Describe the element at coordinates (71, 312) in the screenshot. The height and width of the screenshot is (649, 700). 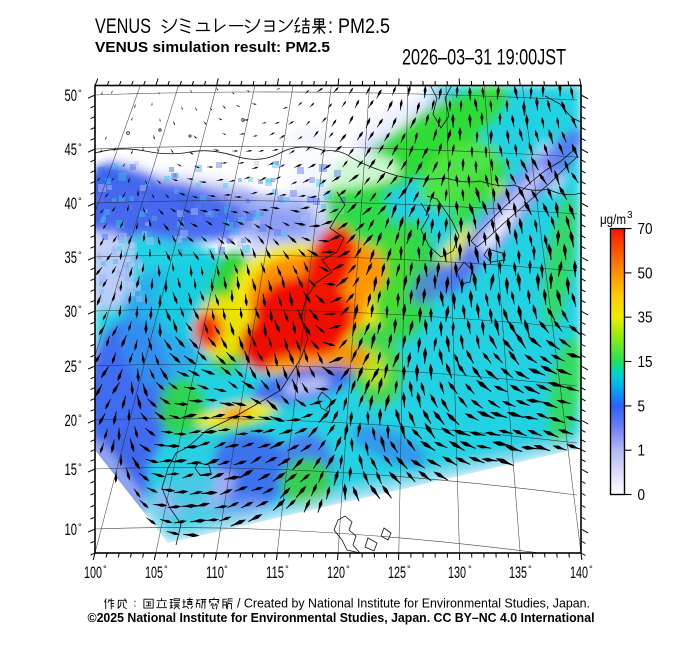
I see `svg-text: 30` at that location.